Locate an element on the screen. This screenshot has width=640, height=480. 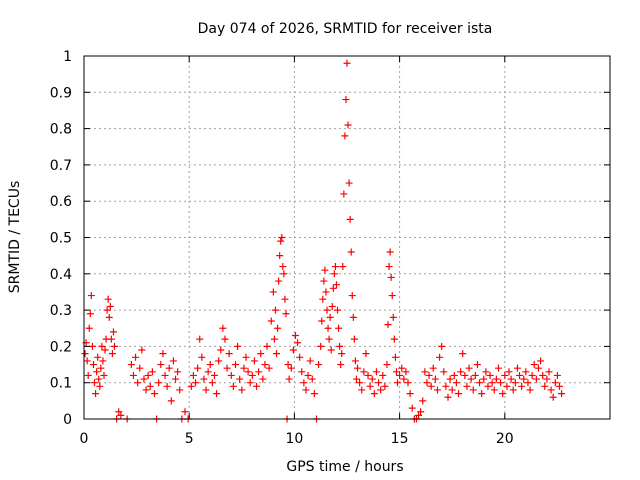
y-tick-label: 0.5 is located at coordinates (61, 239).